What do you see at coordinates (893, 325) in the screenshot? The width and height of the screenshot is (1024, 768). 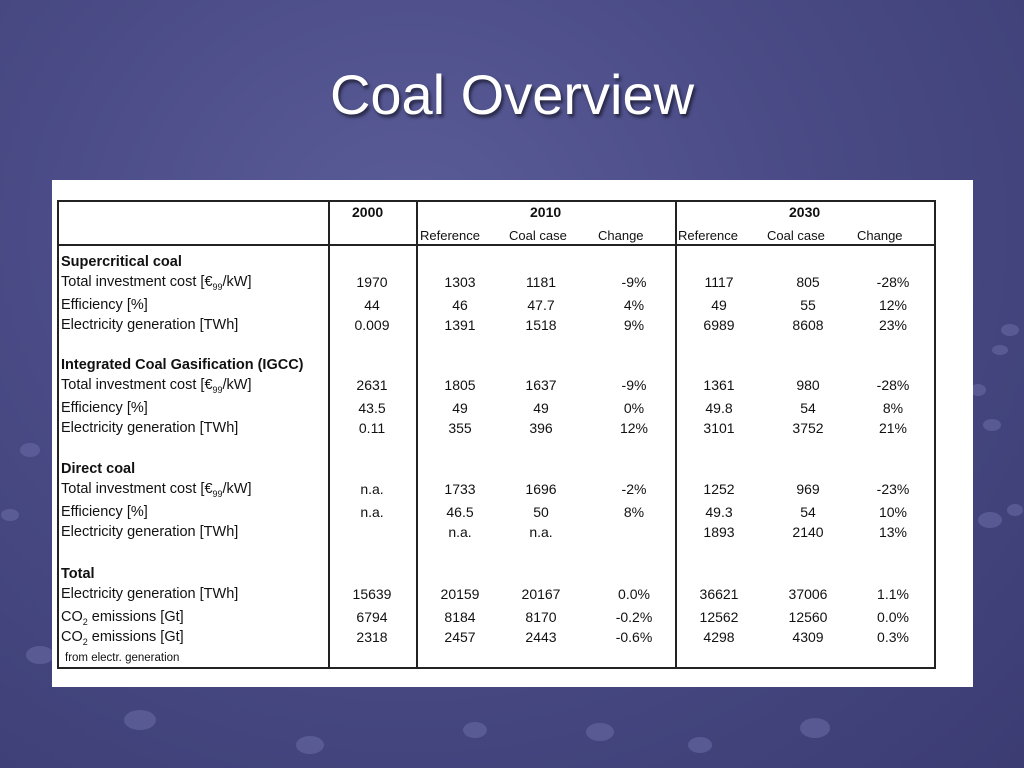 I see `table-cell: 23%` at bounding box center [893, 325].